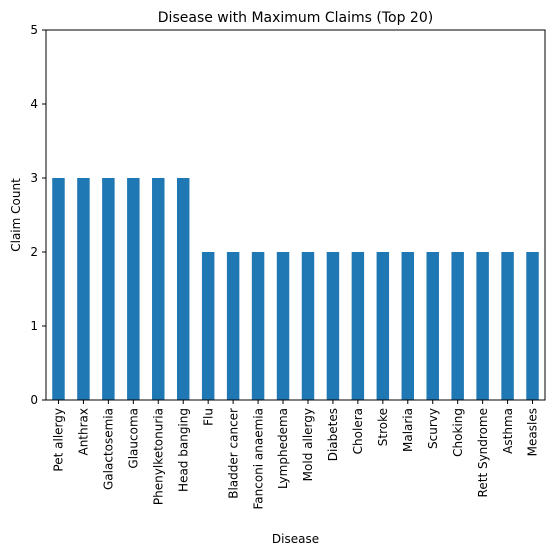 The width and height of the screenshot is (554, 556). What do you see at coordinates (333, 434) in the screenshot?
I see `x-tick-label: Diabetes` at bounding box center [333, 434].